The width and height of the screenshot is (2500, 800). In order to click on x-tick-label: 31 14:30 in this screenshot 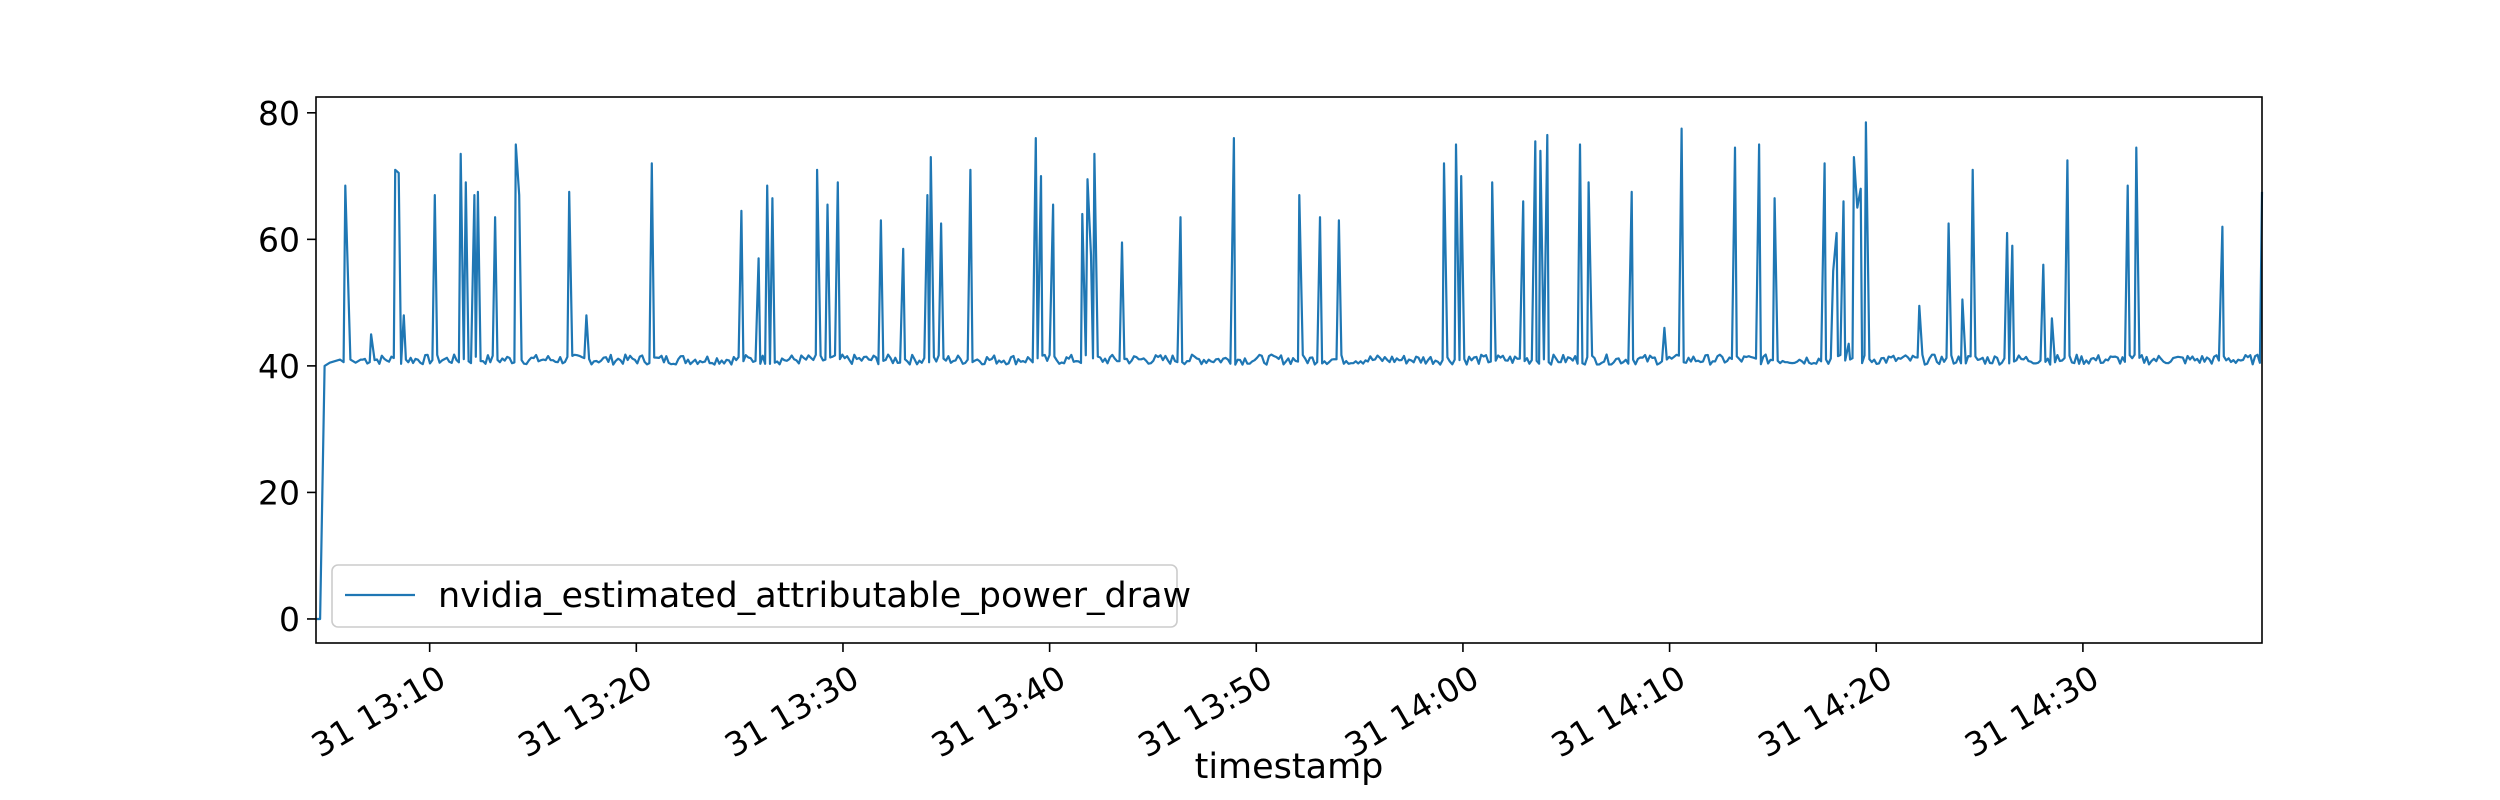, I will do `click(2031, 712)`.